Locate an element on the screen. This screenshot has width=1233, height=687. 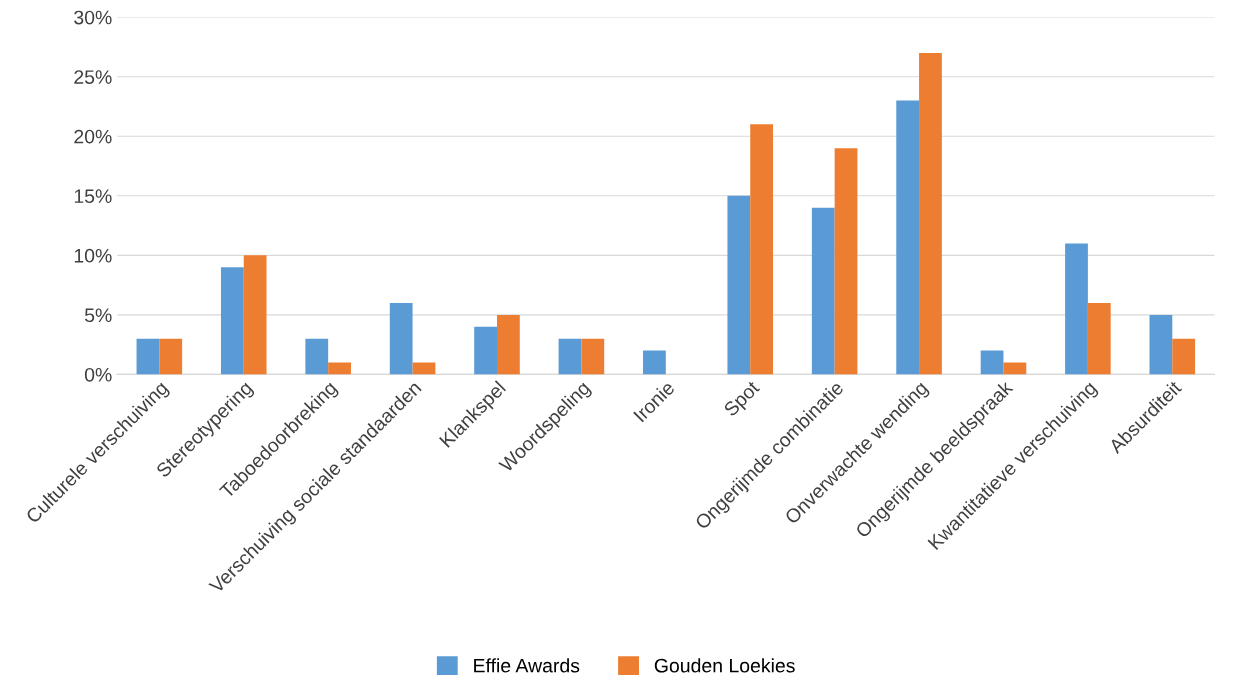
legend-label: Effie Awards is located at coordinates (527, 665).